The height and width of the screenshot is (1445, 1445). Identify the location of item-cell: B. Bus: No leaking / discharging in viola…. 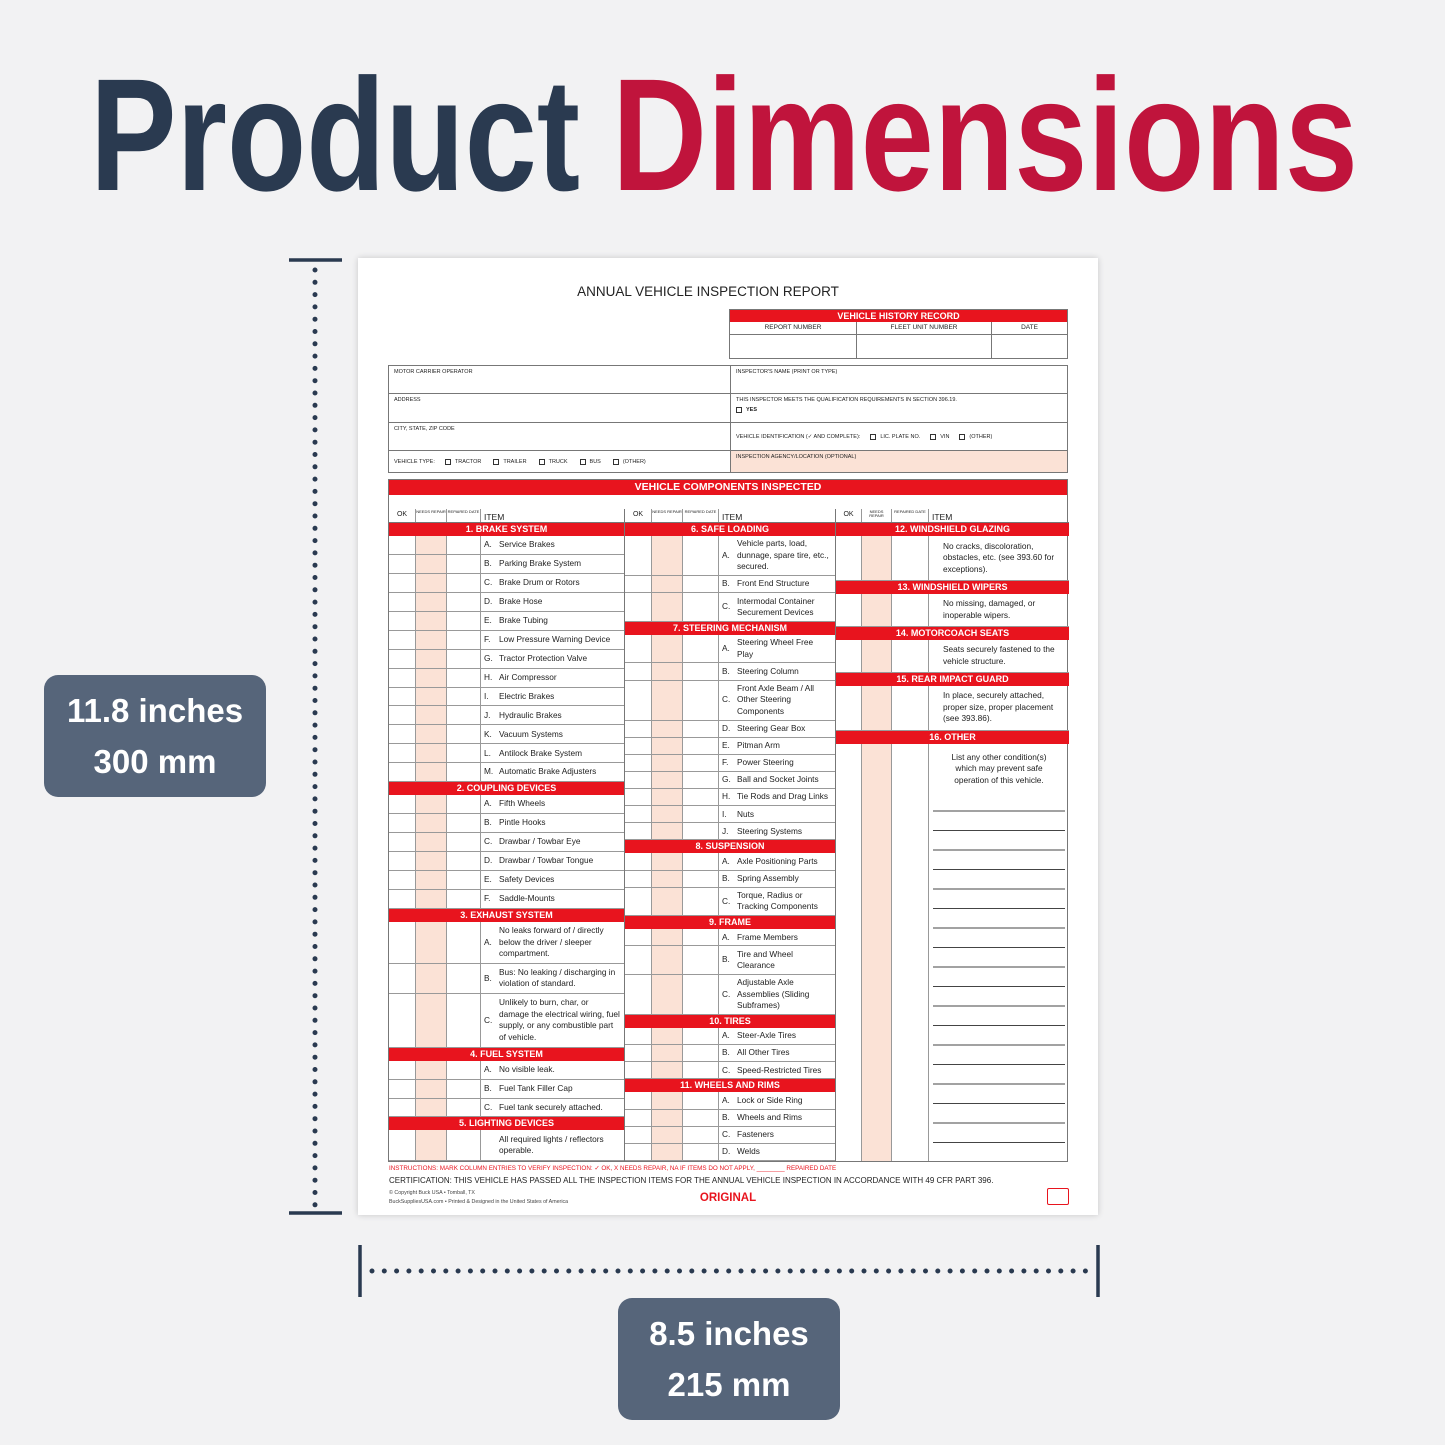
(552, 978).